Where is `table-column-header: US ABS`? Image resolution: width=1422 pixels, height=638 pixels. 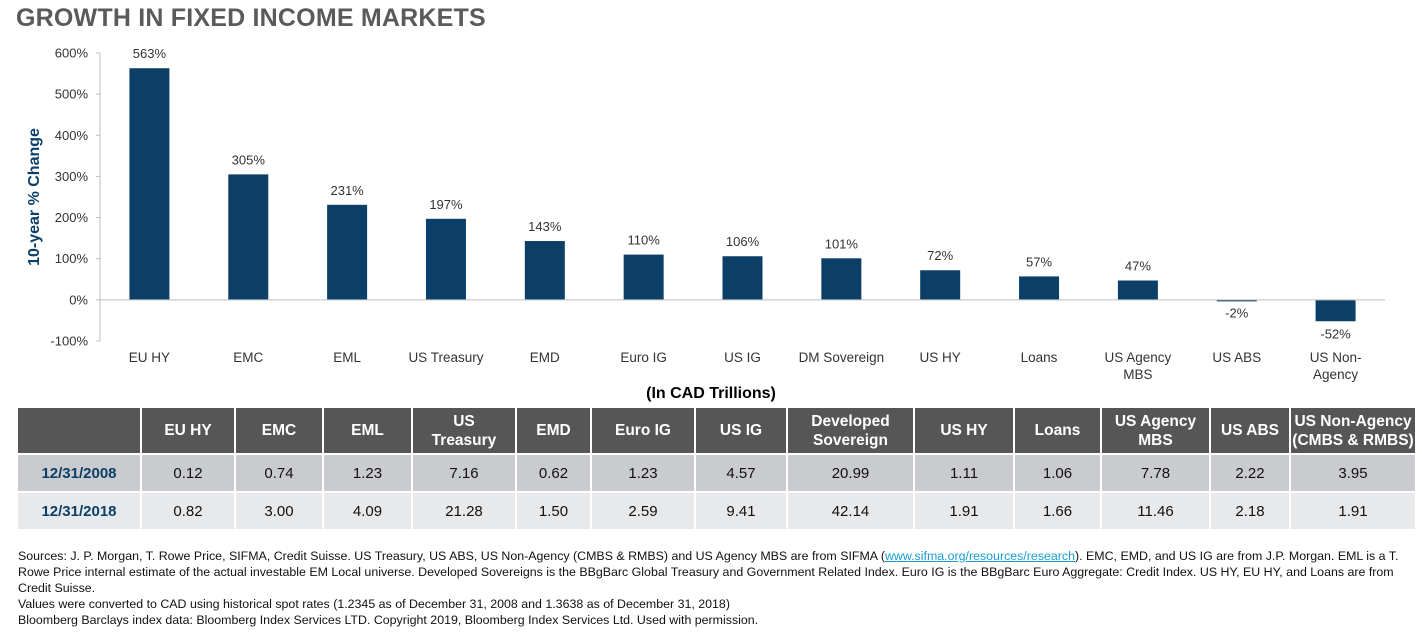 table-column-header: US ABS is located at coordinates (1250, 430).